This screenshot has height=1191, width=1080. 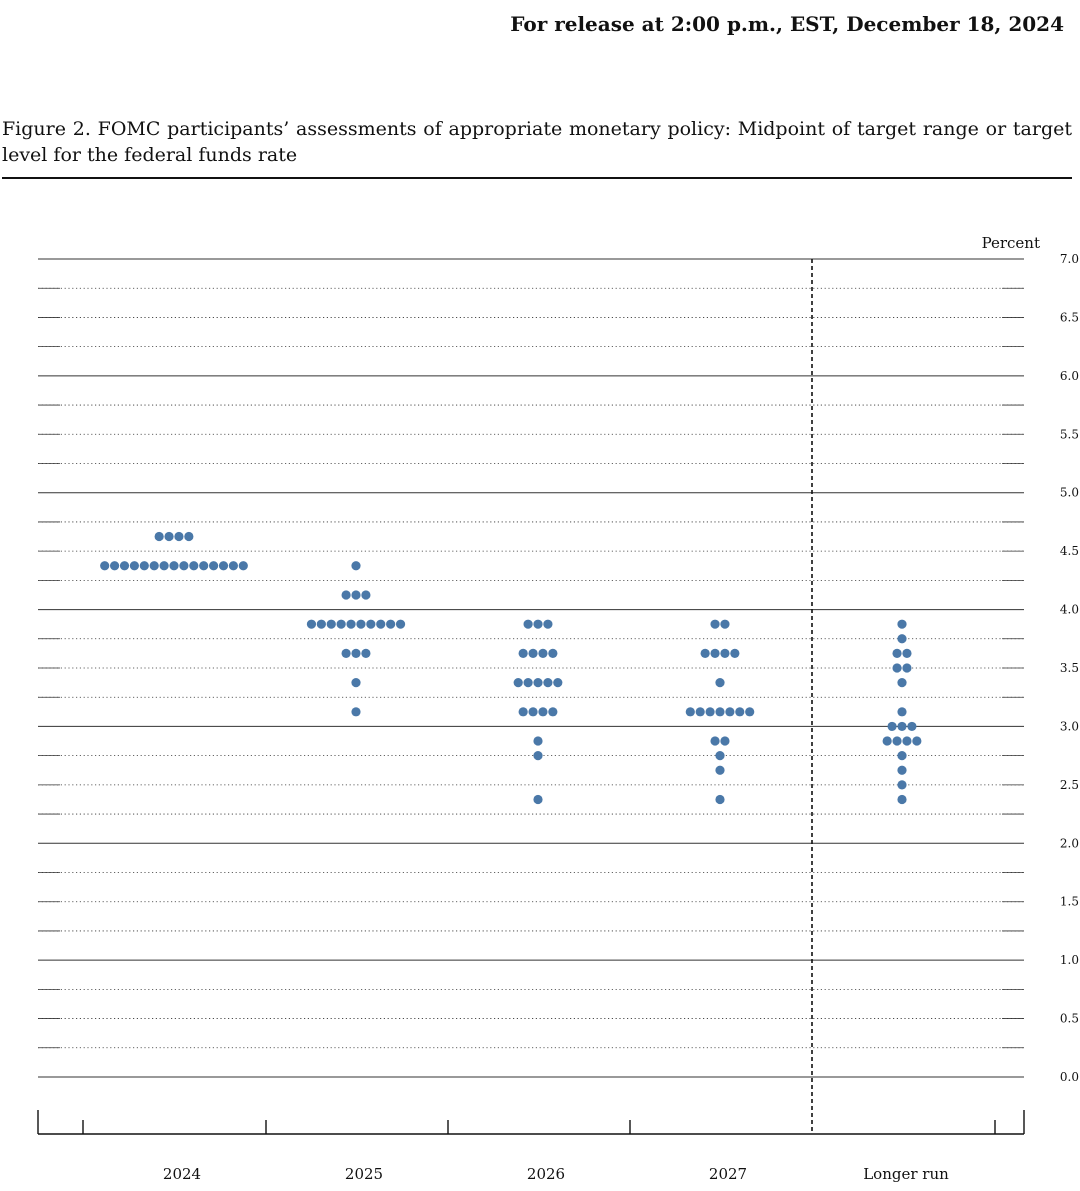 What do you see at coordinates (1069, 902) in the screenshot?
I see `y-tick-label: 1.5` at bounding box center [1069, 902].